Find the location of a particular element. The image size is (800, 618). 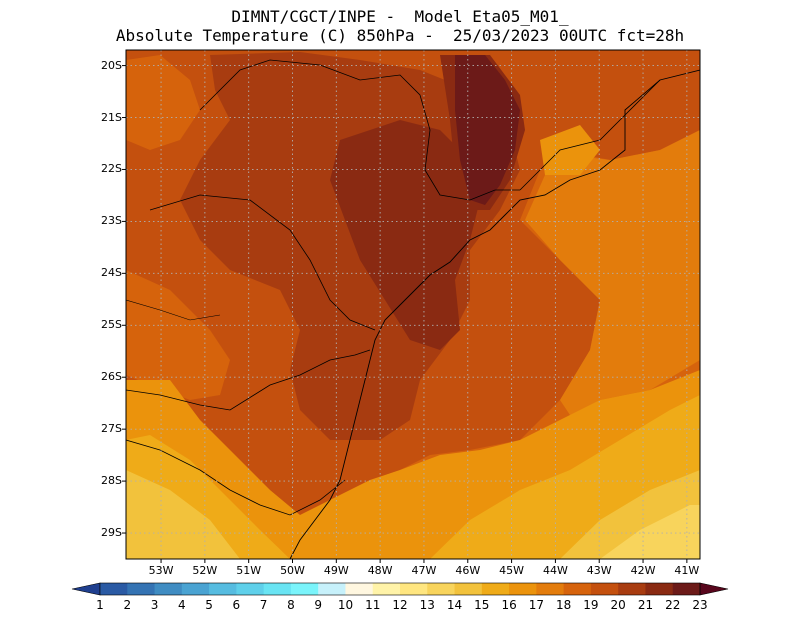

colorbar-underflow-arrow is located at coordinates (86, 589).